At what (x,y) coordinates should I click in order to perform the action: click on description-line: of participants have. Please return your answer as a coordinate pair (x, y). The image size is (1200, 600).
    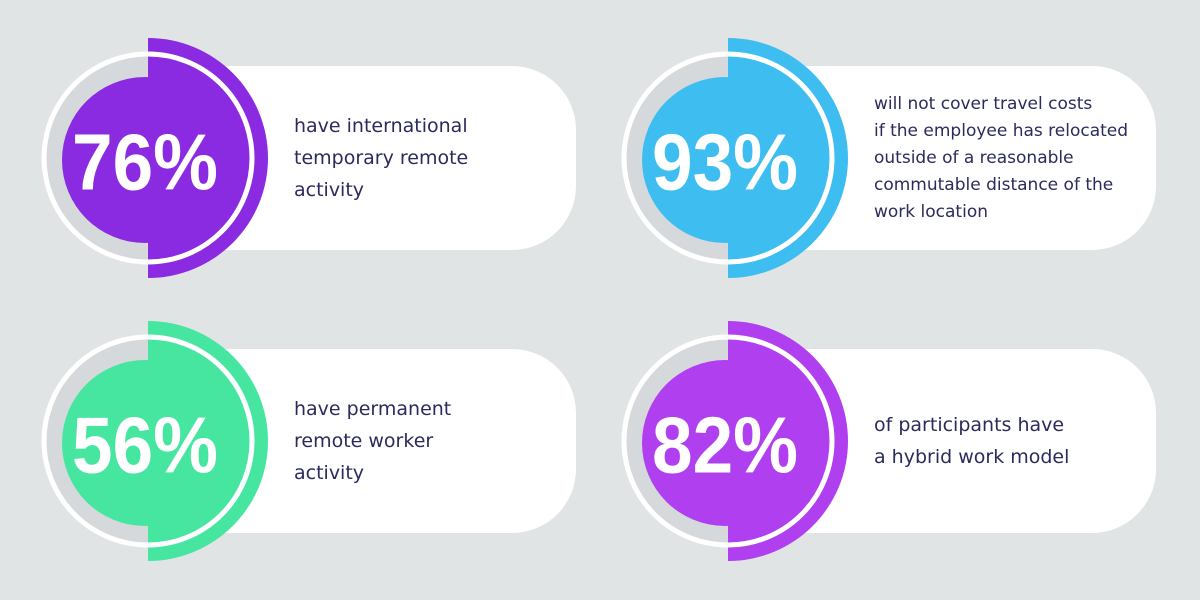
    Looking at the image, I should click on (969, 425).